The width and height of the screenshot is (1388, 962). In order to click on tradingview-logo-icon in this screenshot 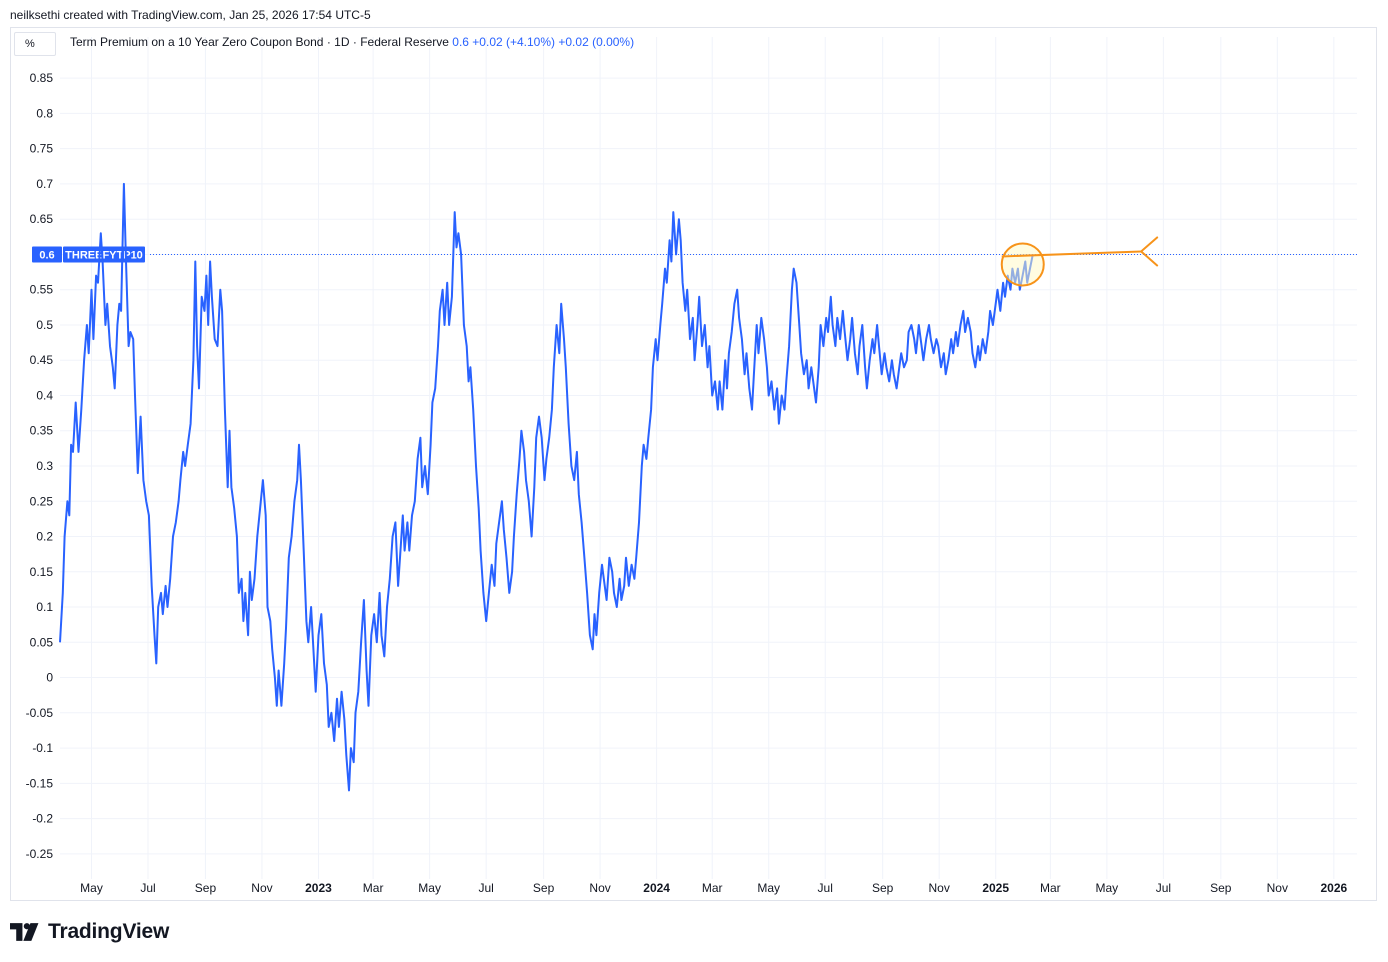, I will do `click(24, 932)`.